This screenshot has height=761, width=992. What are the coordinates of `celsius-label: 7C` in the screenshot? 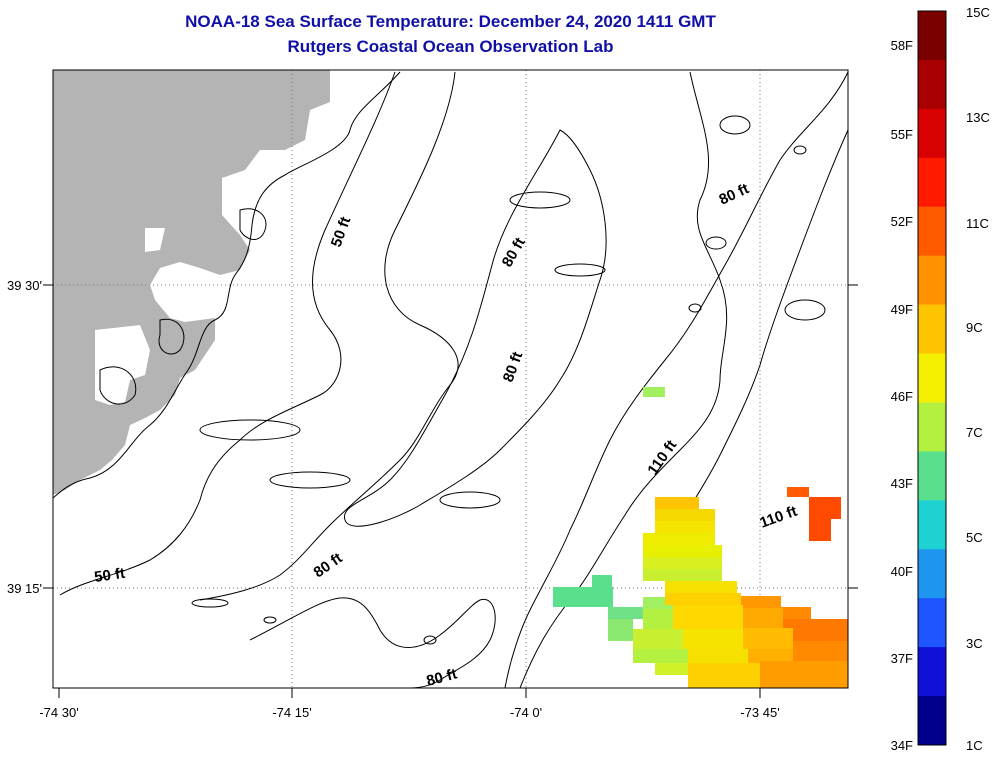 It's located at (974, 432).